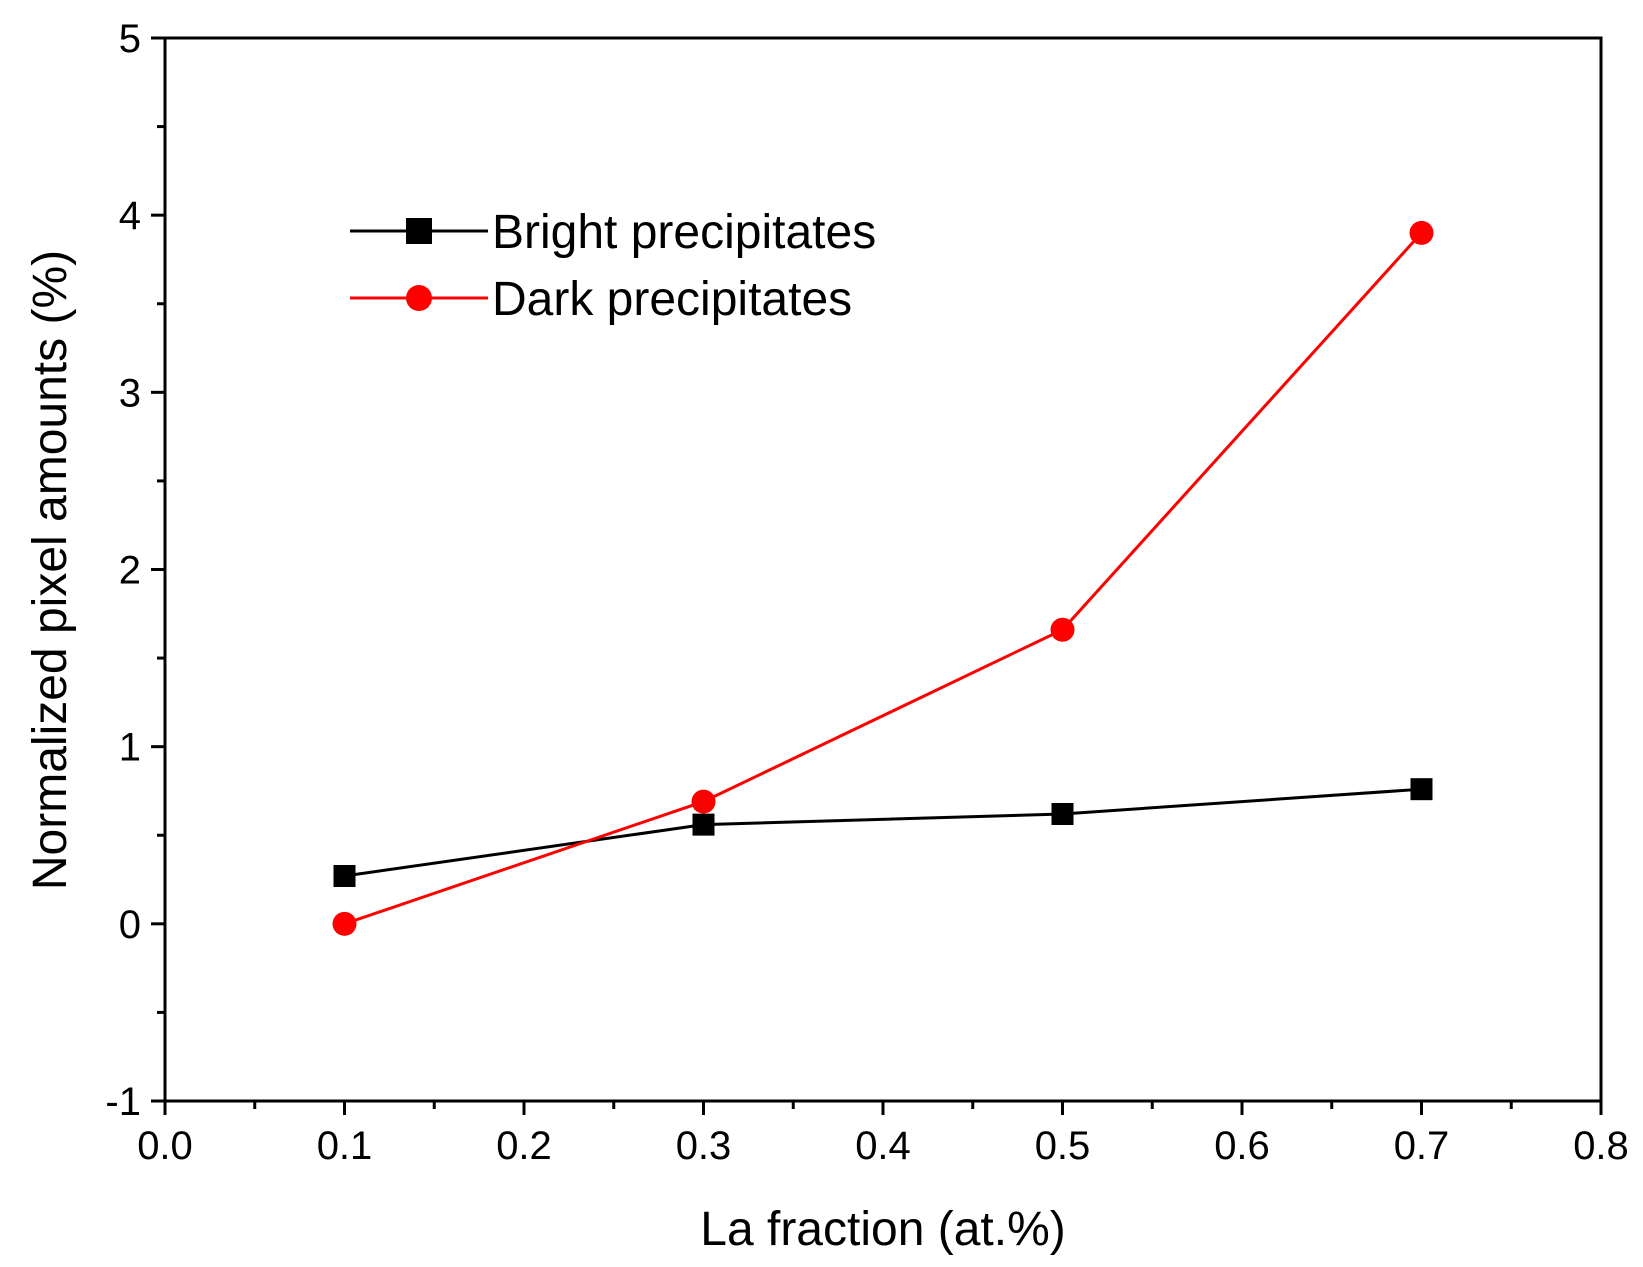 This screenshot has width=1643, height=1267. Describe the element at coordinates (130, 393) in the screenshot. I see `y-tick-label: 3` at that location.